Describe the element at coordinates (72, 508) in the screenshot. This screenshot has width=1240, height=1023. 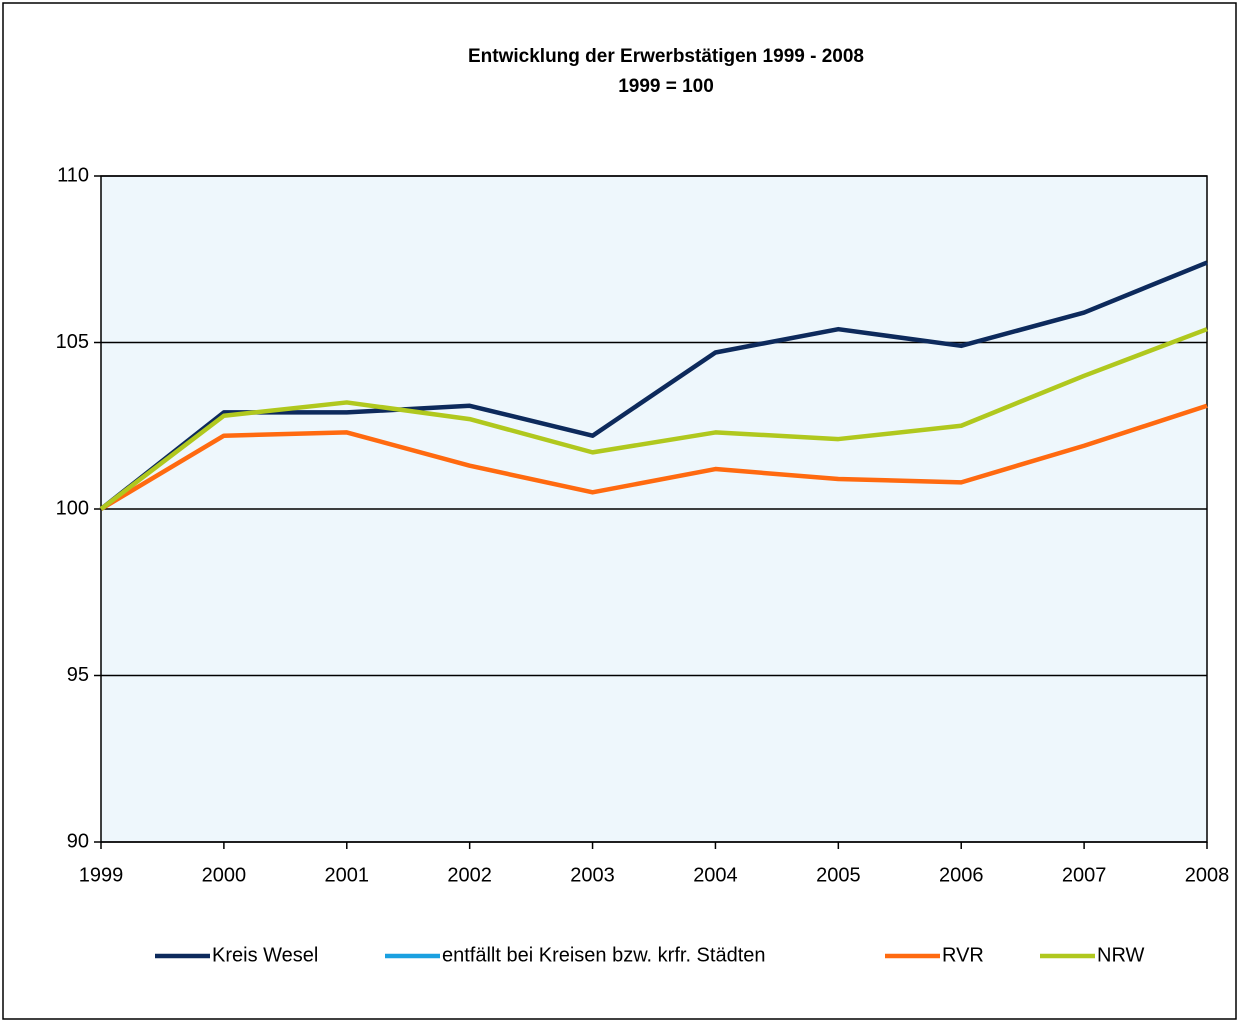
I see `y-tick-label: 100` at that location.